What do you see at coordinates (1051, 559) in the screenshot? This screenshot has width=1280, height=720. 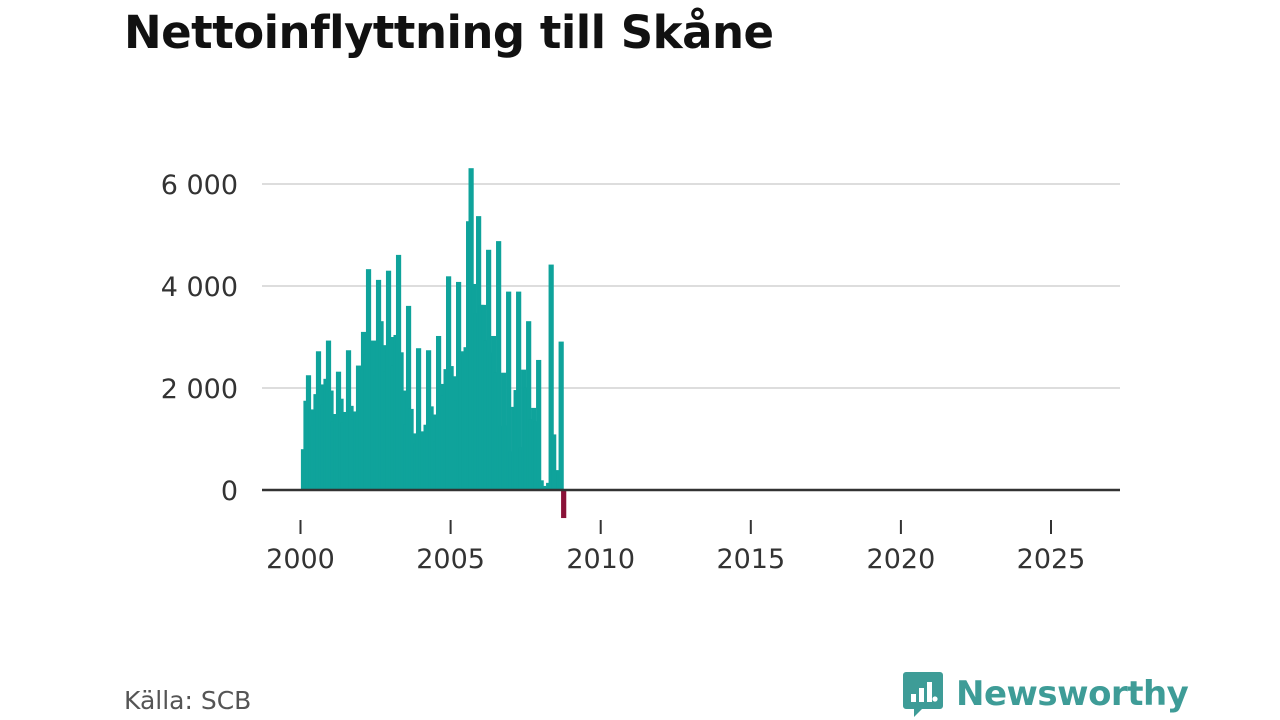 I see `x-tick-label: 2025` at bounding box center [1051, 559].